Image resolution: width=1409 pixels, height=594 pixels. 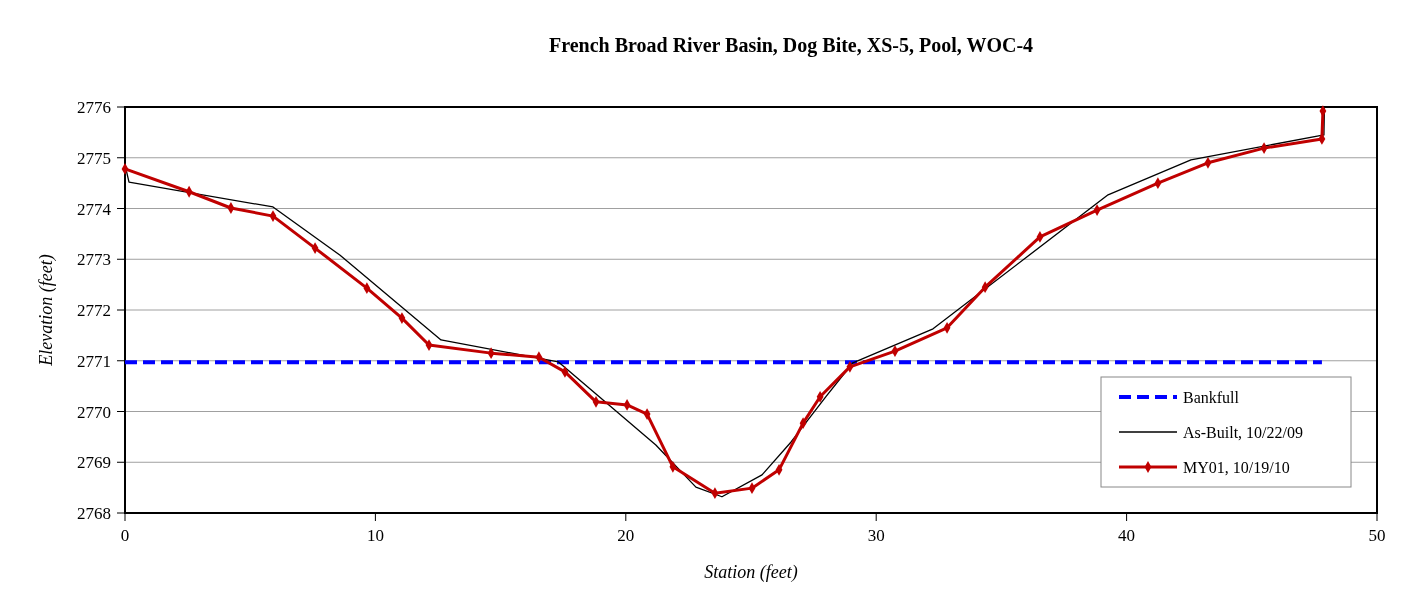 I want to click on x-tick-label: 30, so click(x=876, y=535).